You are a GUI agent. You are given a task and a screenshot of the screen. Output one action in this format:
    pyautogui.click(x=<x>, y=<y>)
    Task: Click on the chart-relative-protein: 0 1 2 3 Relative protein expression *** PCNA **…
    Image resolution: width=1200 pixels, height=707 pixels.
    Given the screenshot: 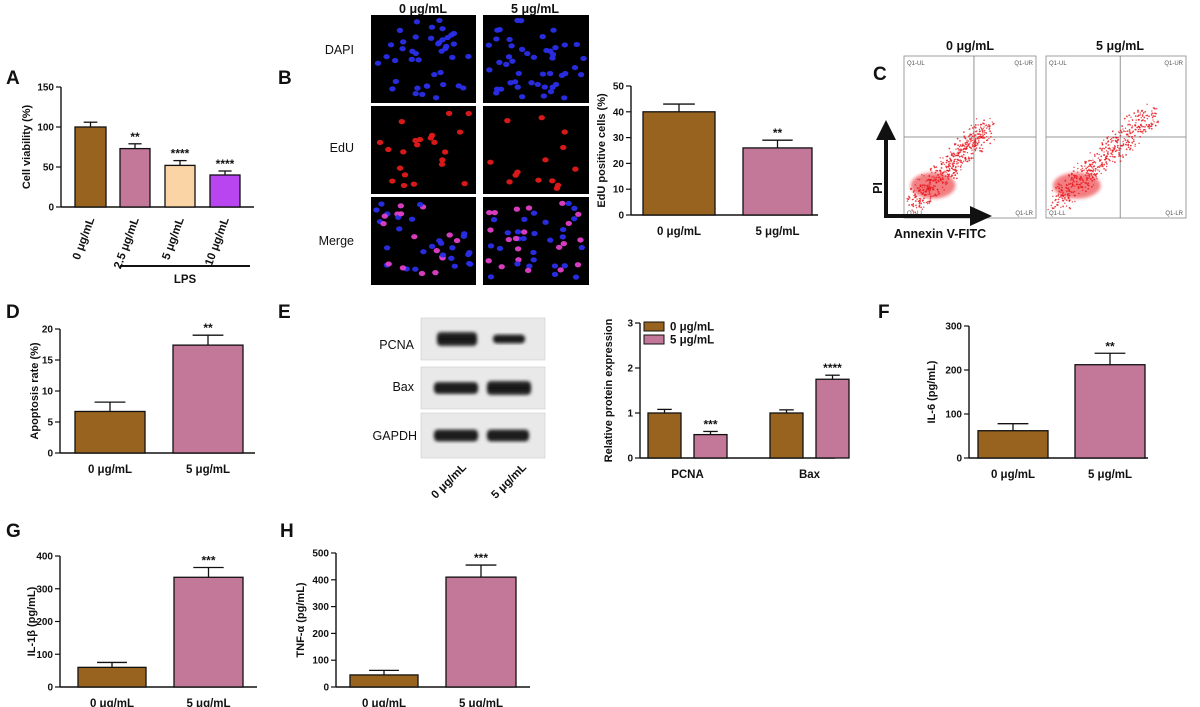 What is the action you would take?
    pyautogui.click(x=726, y=399)
    